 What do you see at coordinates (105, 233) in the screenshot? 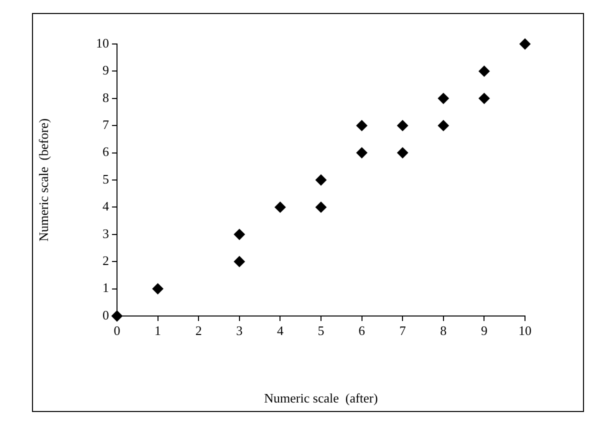
I see `y-tick-label: 3` at bounding box center [105, 233].